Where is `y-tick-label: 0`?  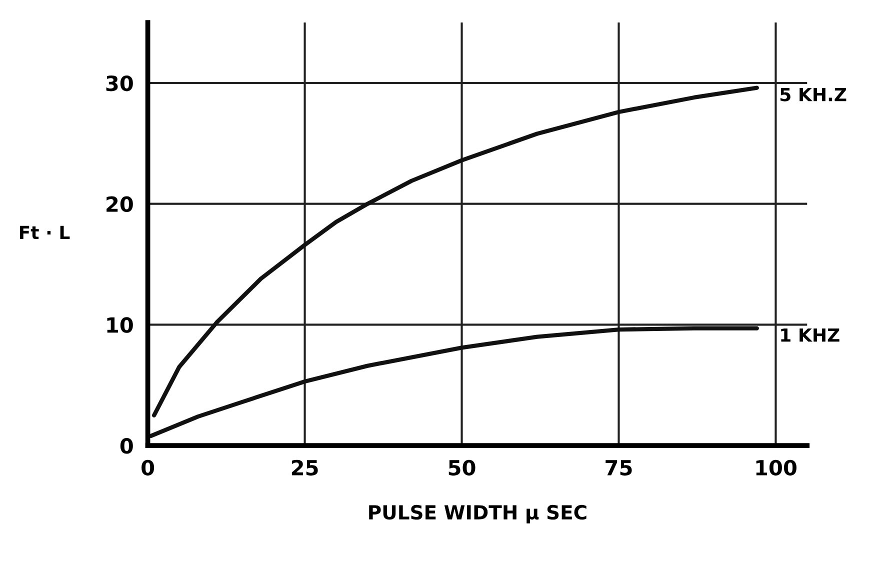
y-tick-label: 0 is located at coordinates (126, 446).